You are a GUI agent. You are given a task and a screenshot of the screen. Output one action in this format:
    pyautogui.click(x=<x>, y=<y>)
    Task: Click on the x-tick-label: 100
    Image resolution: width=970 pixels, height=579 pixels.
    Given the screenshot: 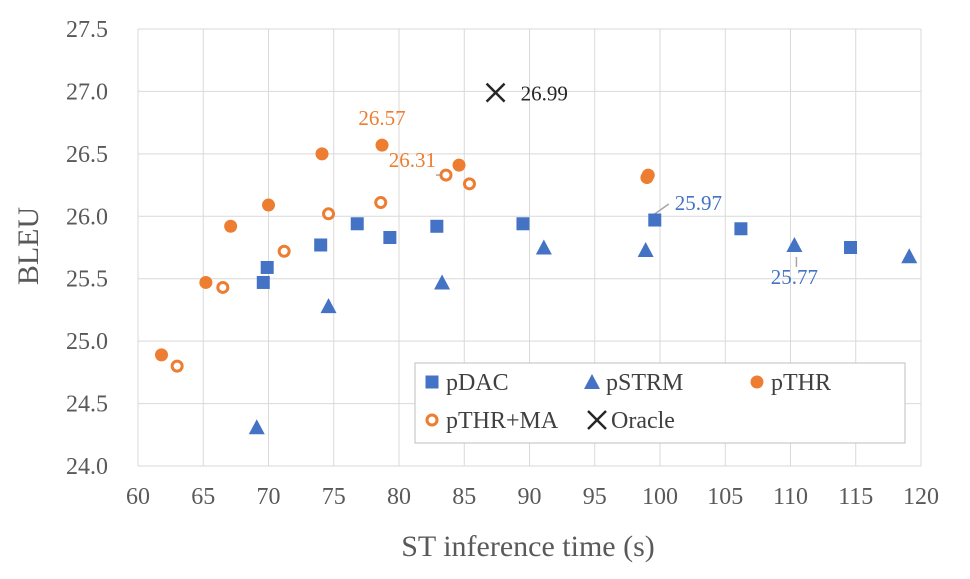 What is the action you would take?
    pyautogui.click(x=660, y=497)
    